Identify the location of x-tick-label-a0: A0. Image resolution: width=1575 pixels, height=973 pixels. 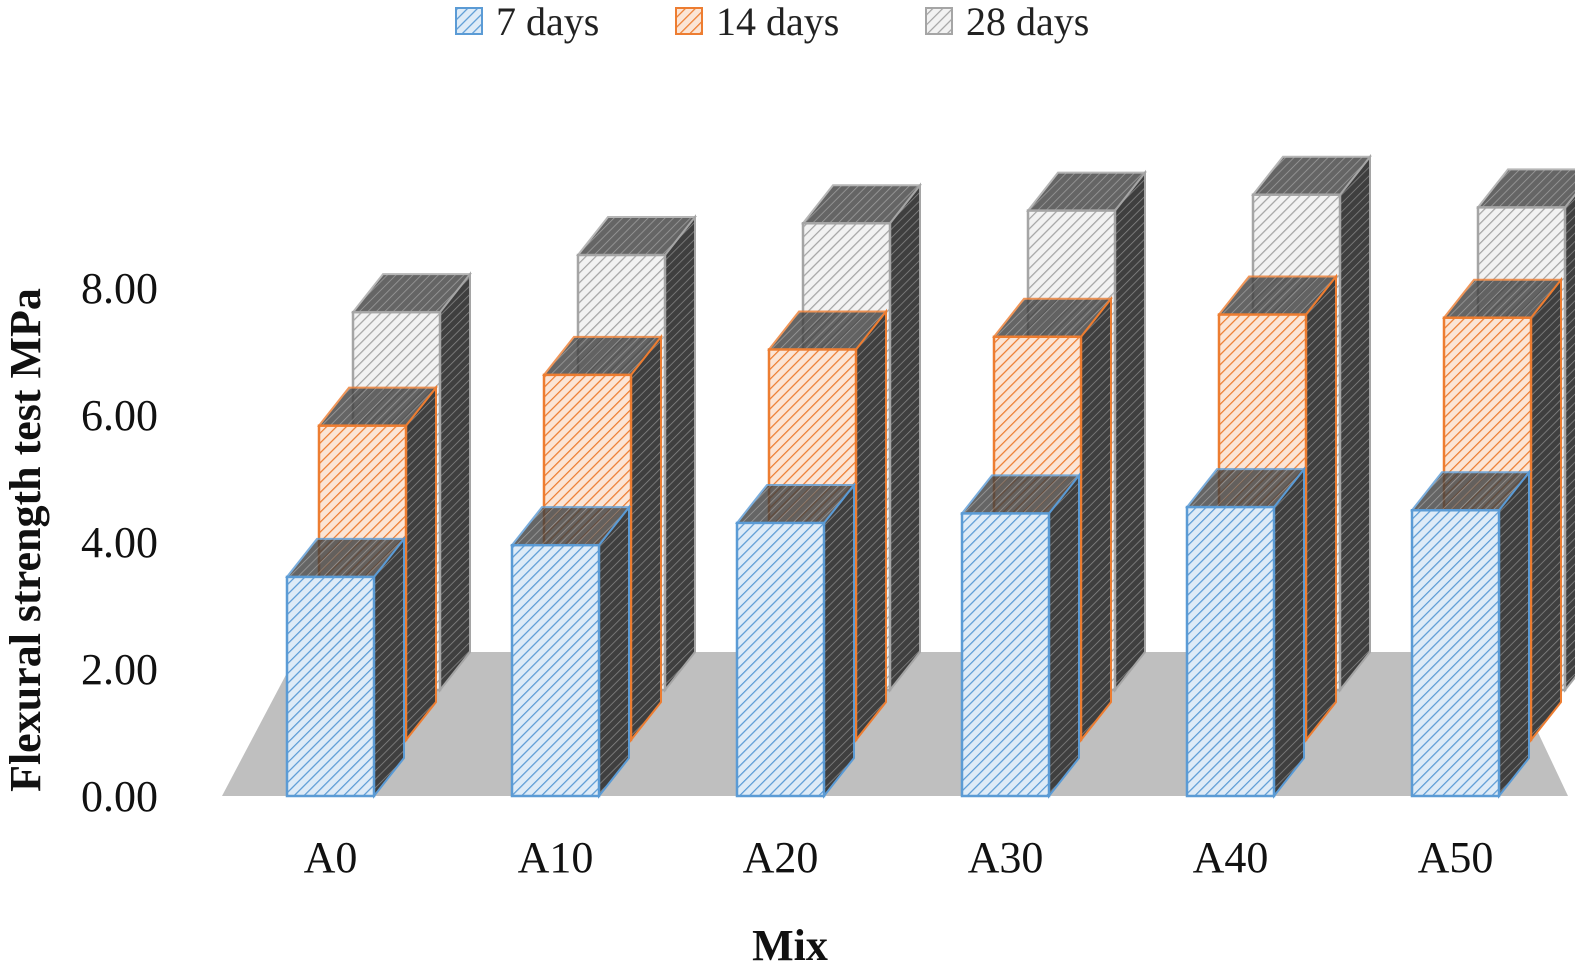
(331, 857).